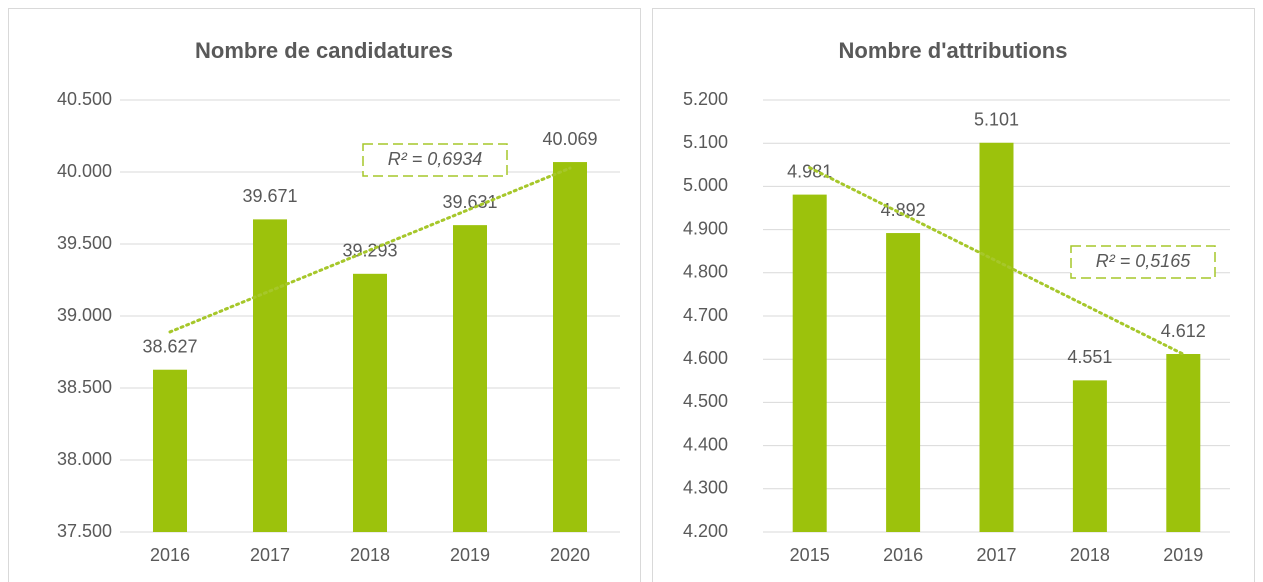 Image resolution: width=1263 pixels, height=582 pixels. I want to click on value-label: 4.892, so click(903, 210).